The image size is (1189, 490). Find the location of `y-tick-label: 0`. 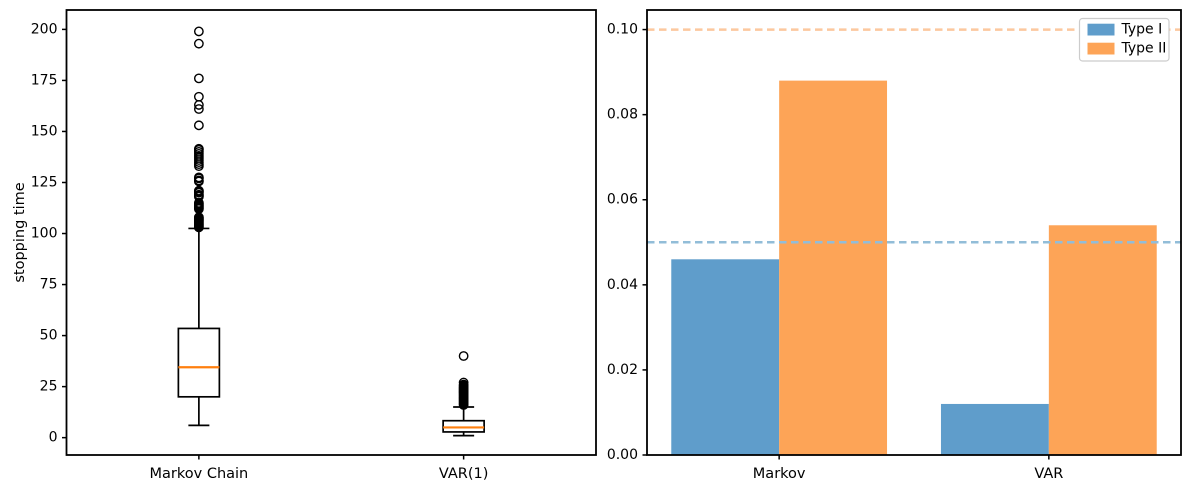

y-tick-label: 0 is located at coordinates (53, 438).